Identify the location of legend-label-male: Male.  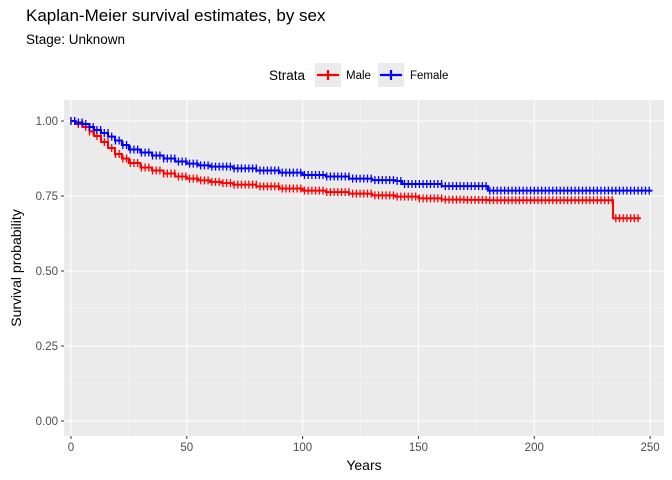
(358, 76).